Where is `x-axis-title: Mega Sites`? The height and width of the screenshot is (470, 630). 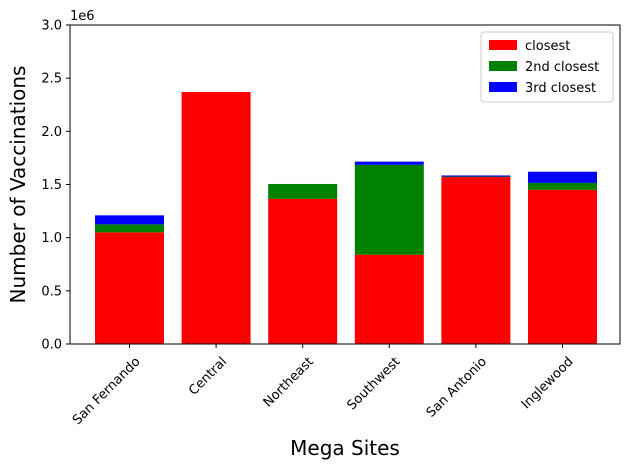 x-axis-title: Mega Sites is located at coordinates (345, 448).